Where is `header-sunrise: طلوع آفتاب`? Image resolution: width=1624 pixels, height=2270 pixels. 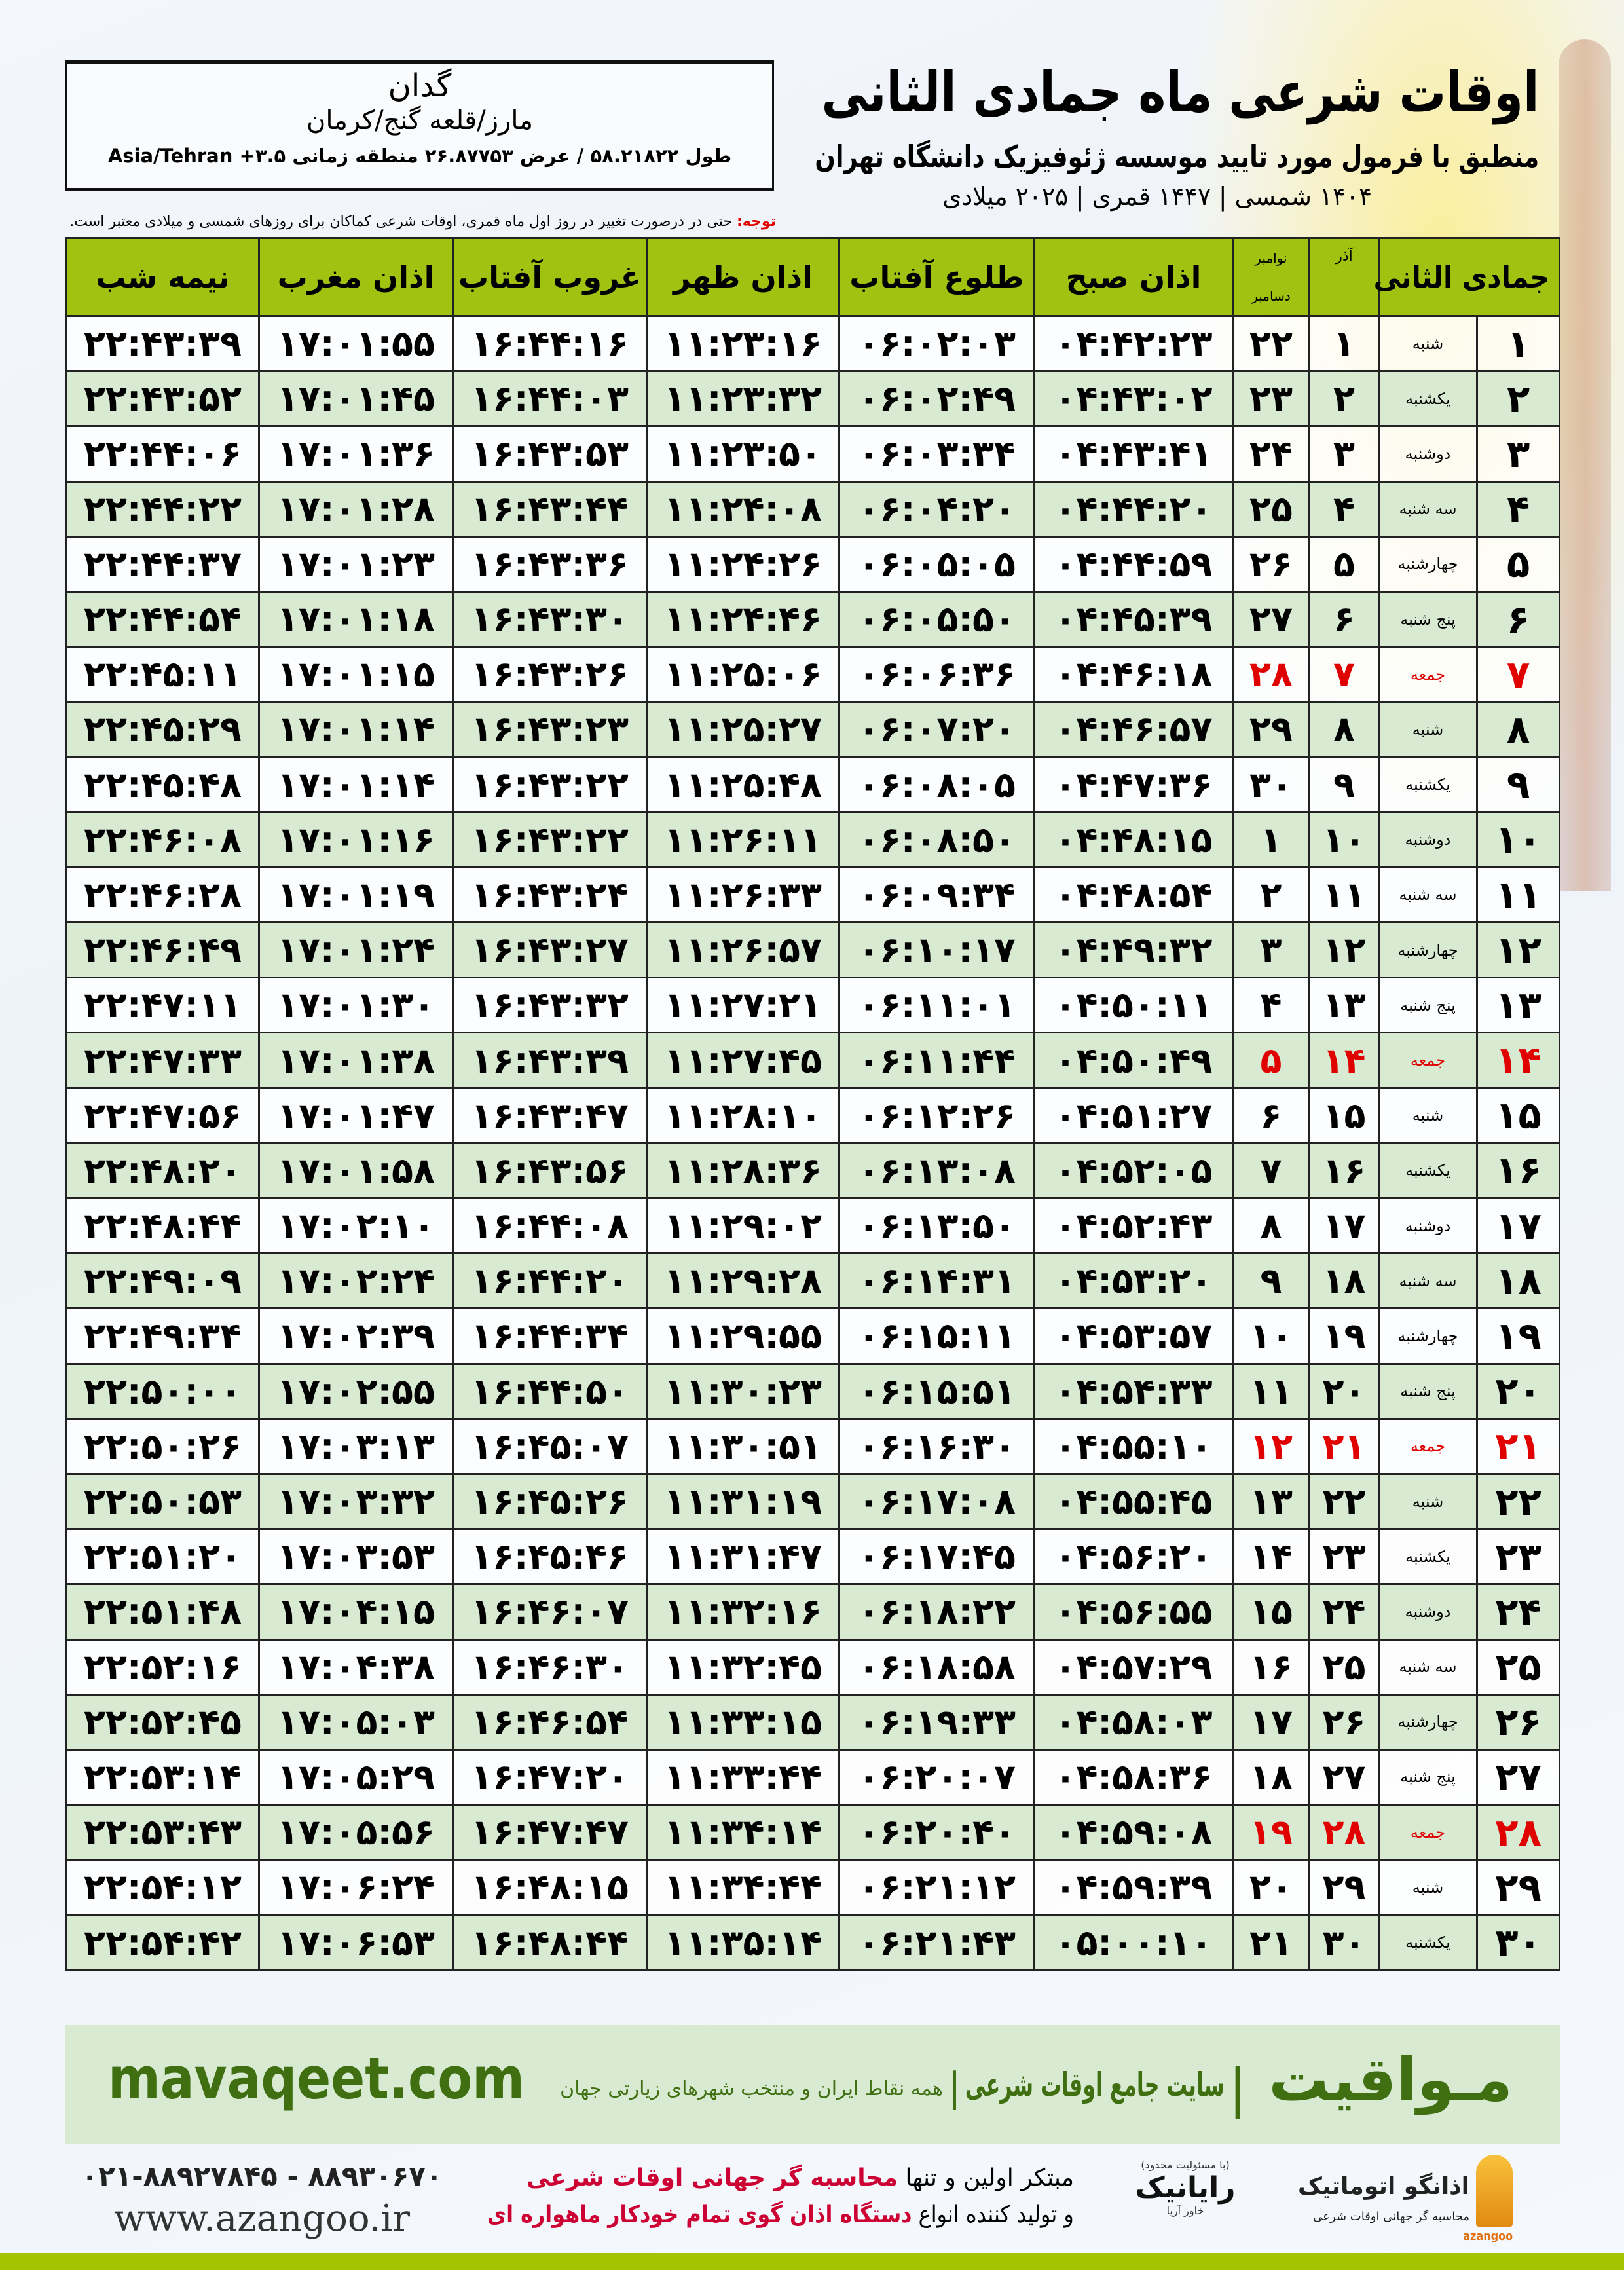 header-sunrise: طلوع آفتاب is located at coordinates (936, 277).